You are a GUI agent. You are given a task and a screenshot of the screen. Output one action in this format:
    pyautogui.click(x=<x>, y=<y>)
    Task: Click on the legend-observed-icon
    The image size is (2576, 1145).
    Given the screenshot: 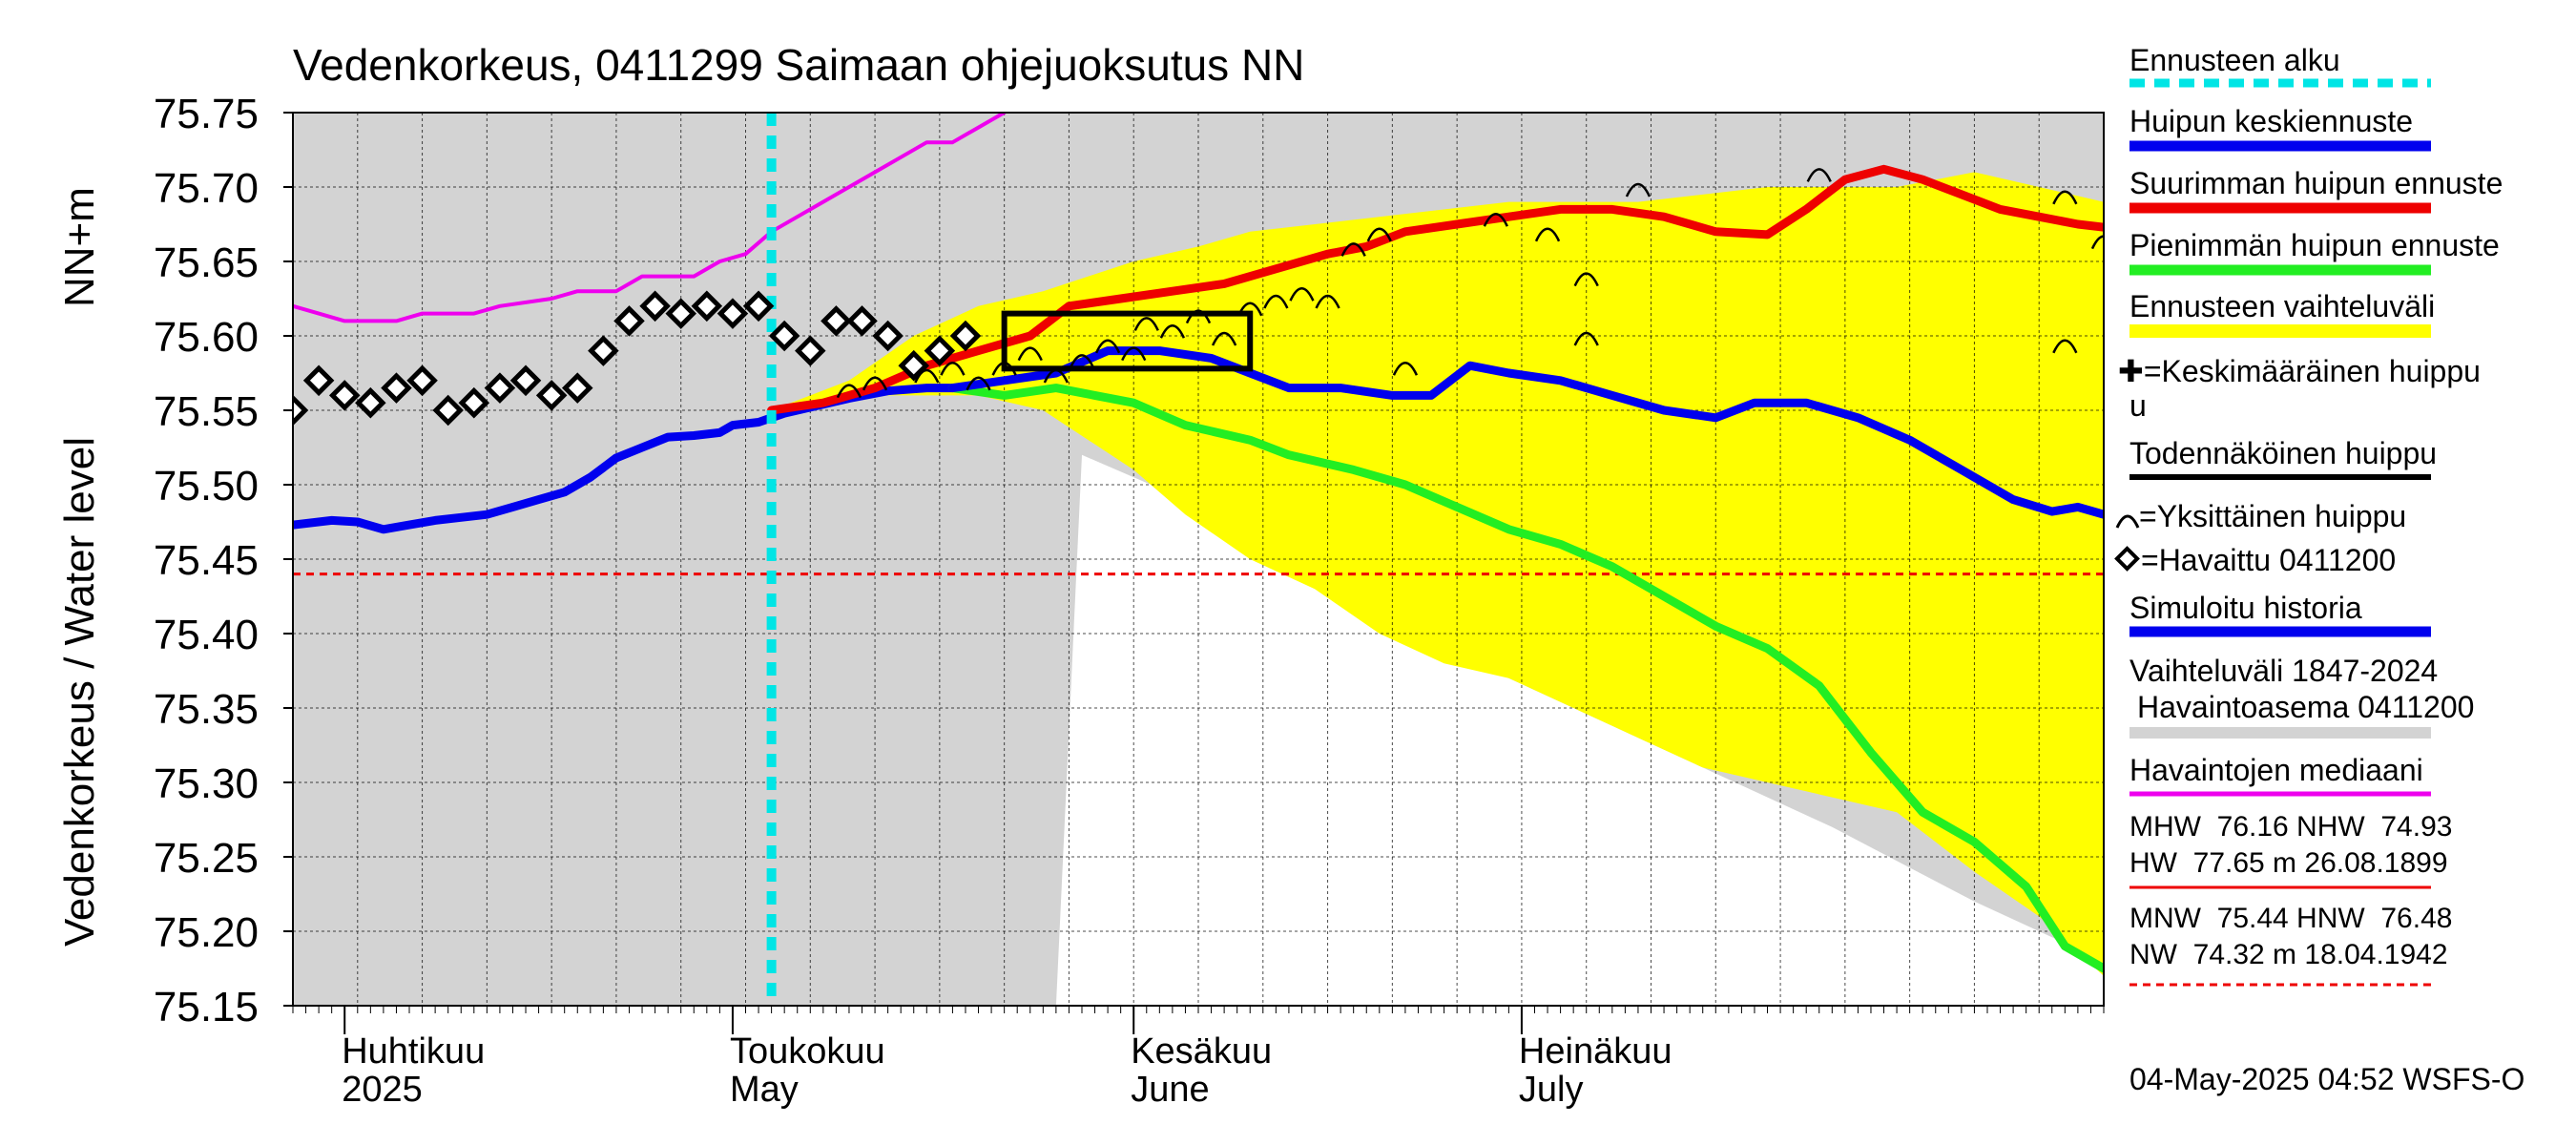 What is the action you would take?
    pyautogui.click(x=2127, y=559)
    